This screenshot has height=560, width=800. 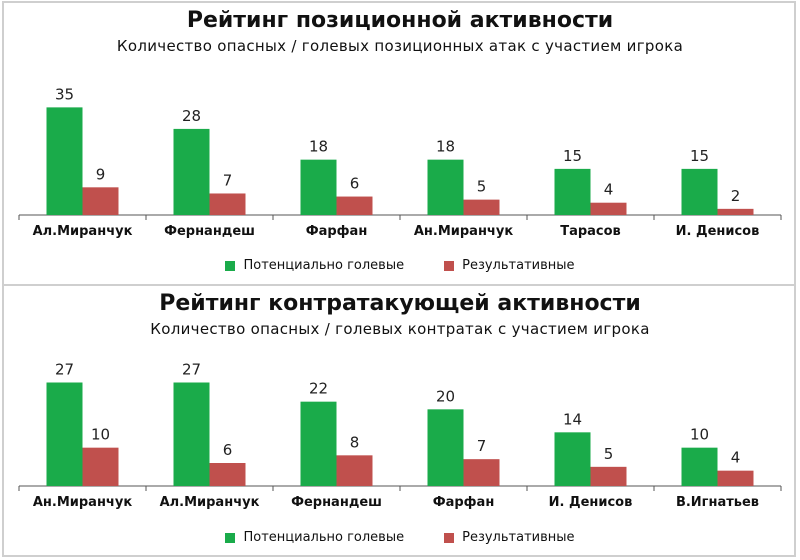 I want to click on data-label: 9, so click(x=101, y=174).